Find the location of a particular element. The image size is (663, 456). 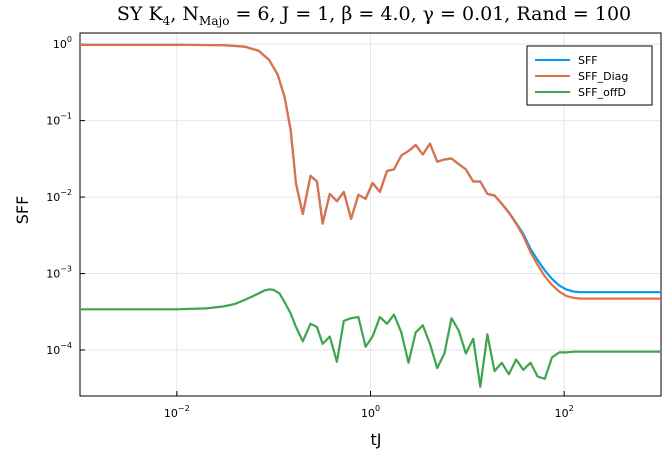

legend-label-sff: SFF is located at coordinates (588, 60).